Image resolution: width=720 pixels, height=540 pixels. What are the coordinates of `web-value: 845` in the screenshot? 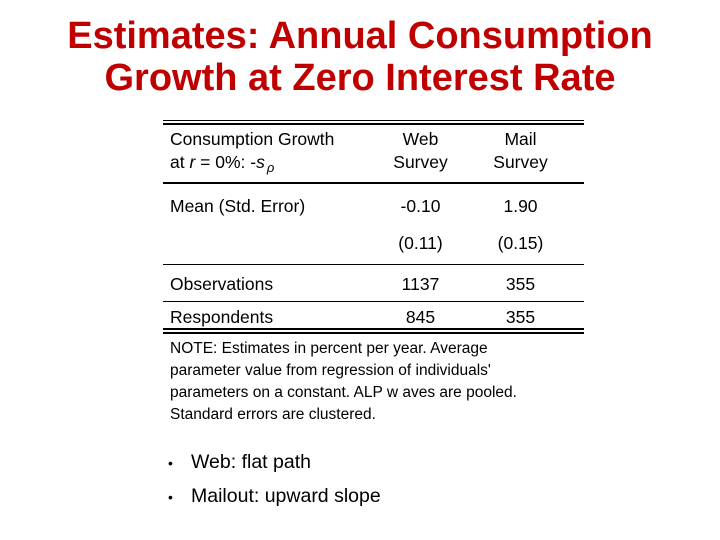 It's located at (420, 317).